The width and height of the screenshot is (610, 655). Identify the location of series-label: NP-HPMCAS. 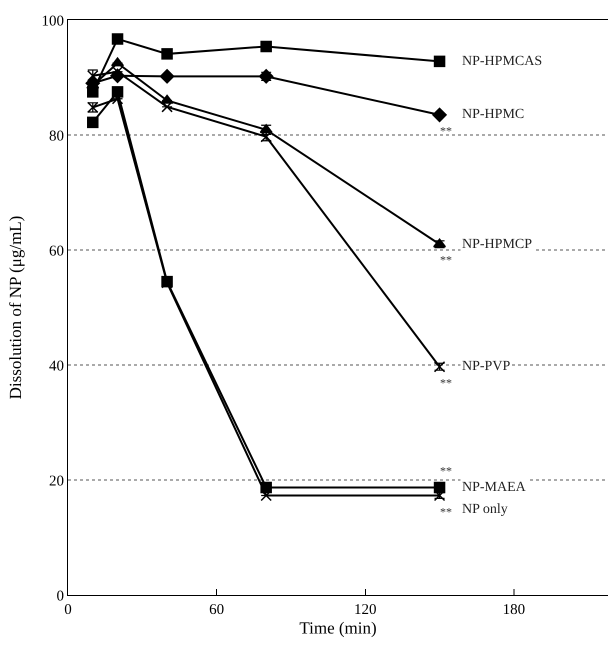
(502, 61).